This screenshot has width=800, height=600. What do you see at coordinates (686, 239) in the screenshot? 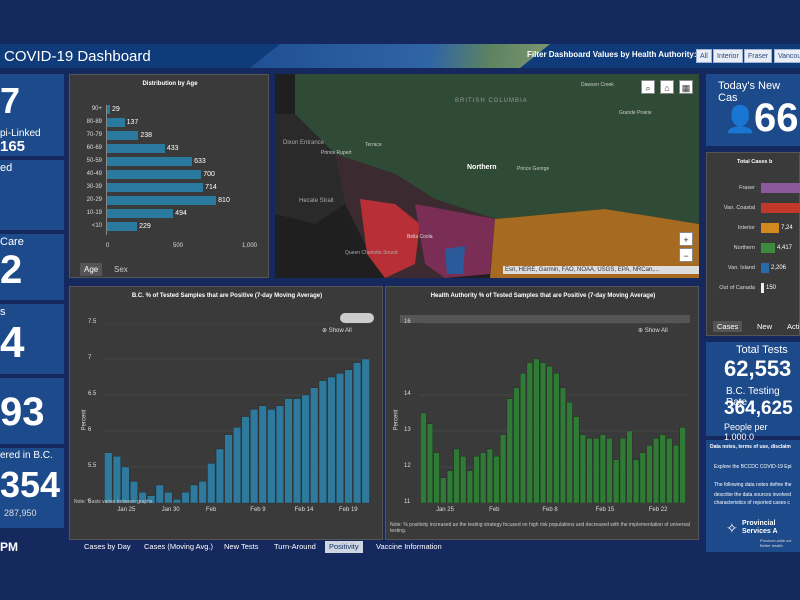
I see `zoom-in-button: +` at bounding box center [686, 239].